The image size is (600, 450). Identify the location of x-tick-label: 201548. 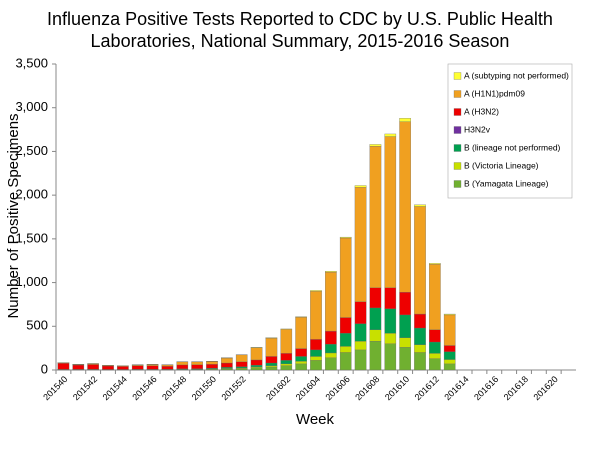
(174, 388).